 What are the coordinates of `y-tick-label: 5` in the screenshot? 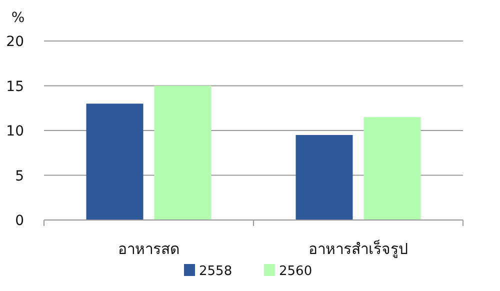 It's located at (19, 176).